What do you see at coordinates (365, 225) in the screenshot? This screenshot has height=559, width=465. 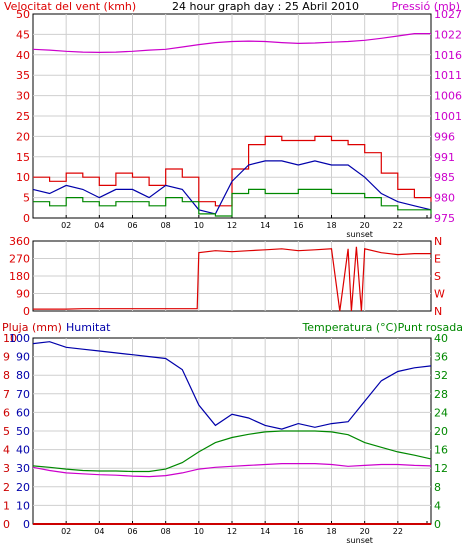 I see `wind-x-tick-label: 20` at bounding box center [365, 225].